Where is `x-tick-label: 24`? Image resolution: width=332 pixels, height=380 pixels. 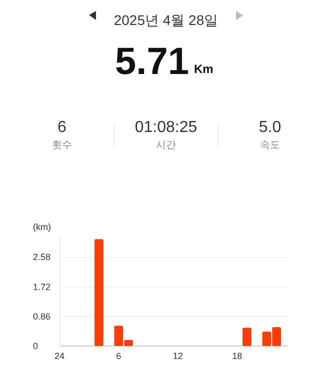 x-tick-label: 24 is located at coordinates (59, 355).